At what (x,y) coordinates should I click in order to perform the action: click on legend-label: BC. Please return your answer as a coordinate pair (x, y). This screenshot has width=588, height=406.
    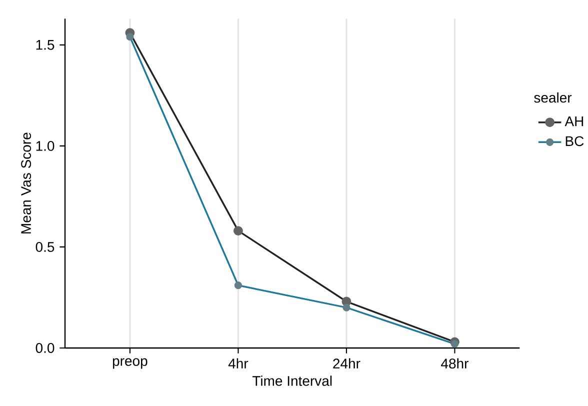
    Looking at the image, I should click on (575, 141).